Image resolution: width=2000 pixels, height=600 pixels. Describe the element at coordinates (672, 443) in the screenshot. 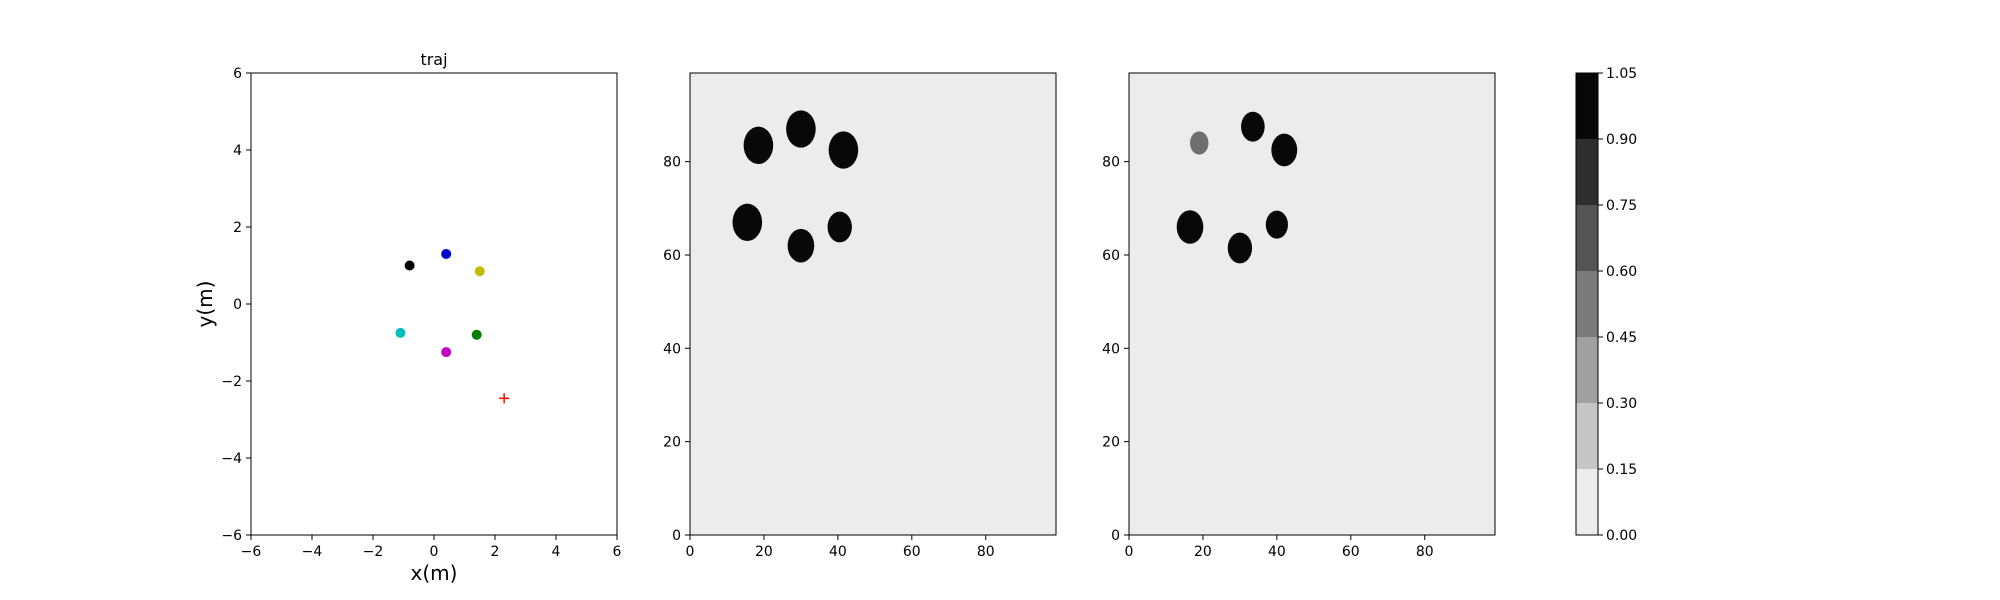

I see `map1-y-tick-label: 20` at that location.